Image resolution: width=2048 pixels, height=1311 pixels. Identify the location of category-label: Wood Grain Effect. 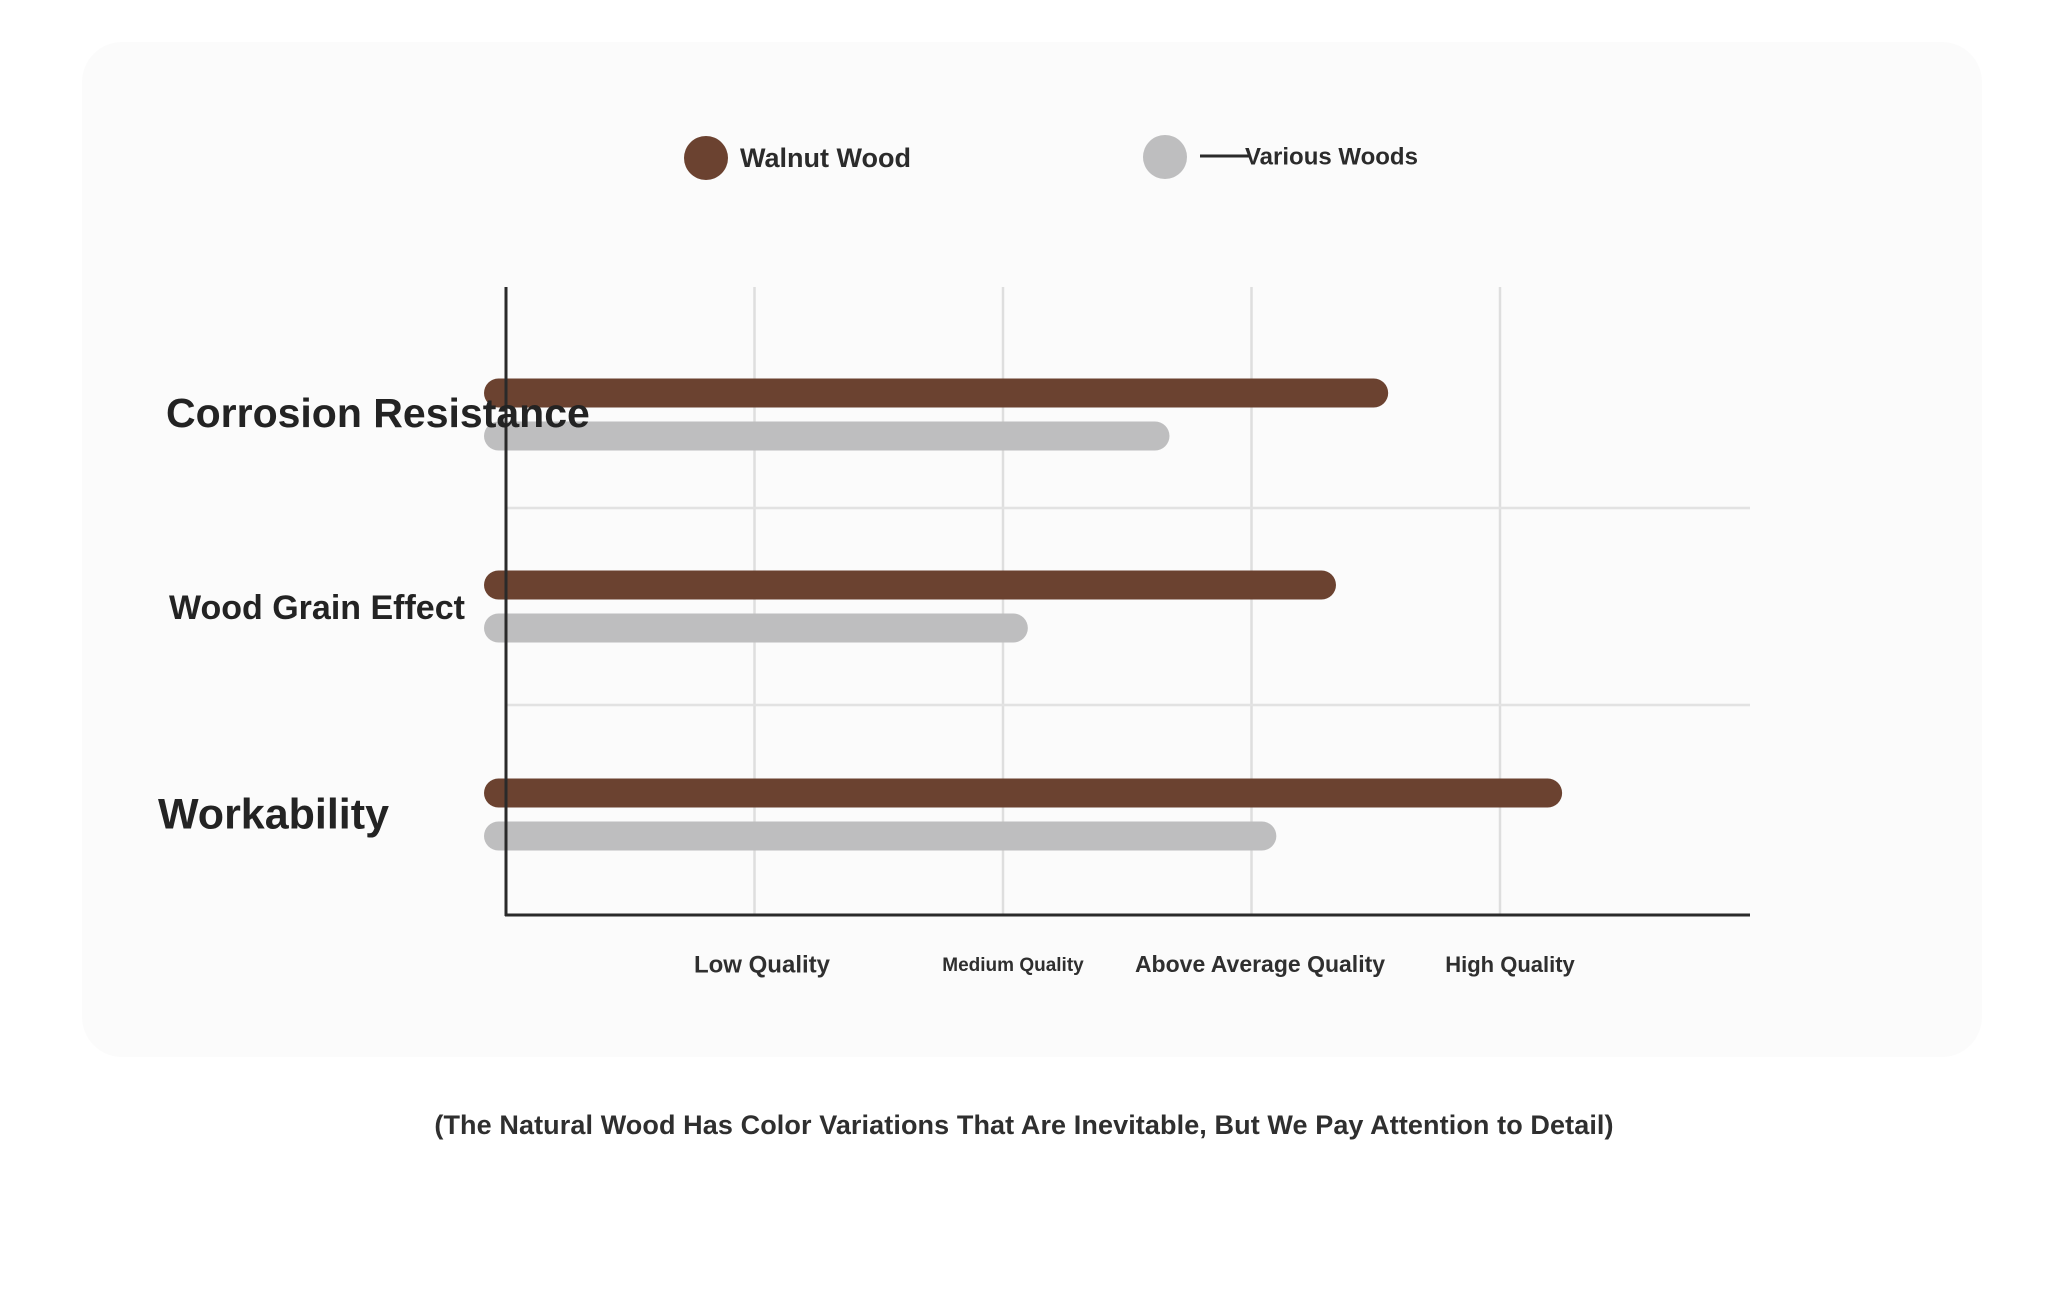
(317, 608).